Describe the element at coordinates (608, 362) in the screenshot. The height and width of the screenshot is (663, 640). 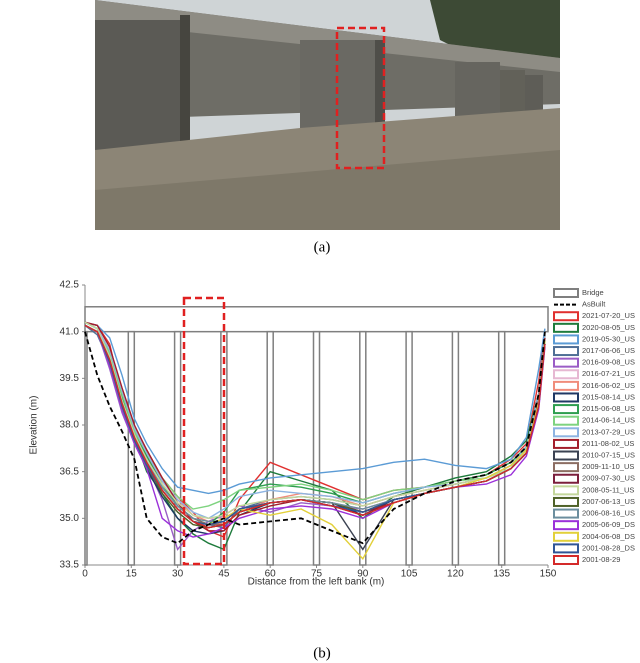
I see `legend-label: 2016-09-08_US` at that location.